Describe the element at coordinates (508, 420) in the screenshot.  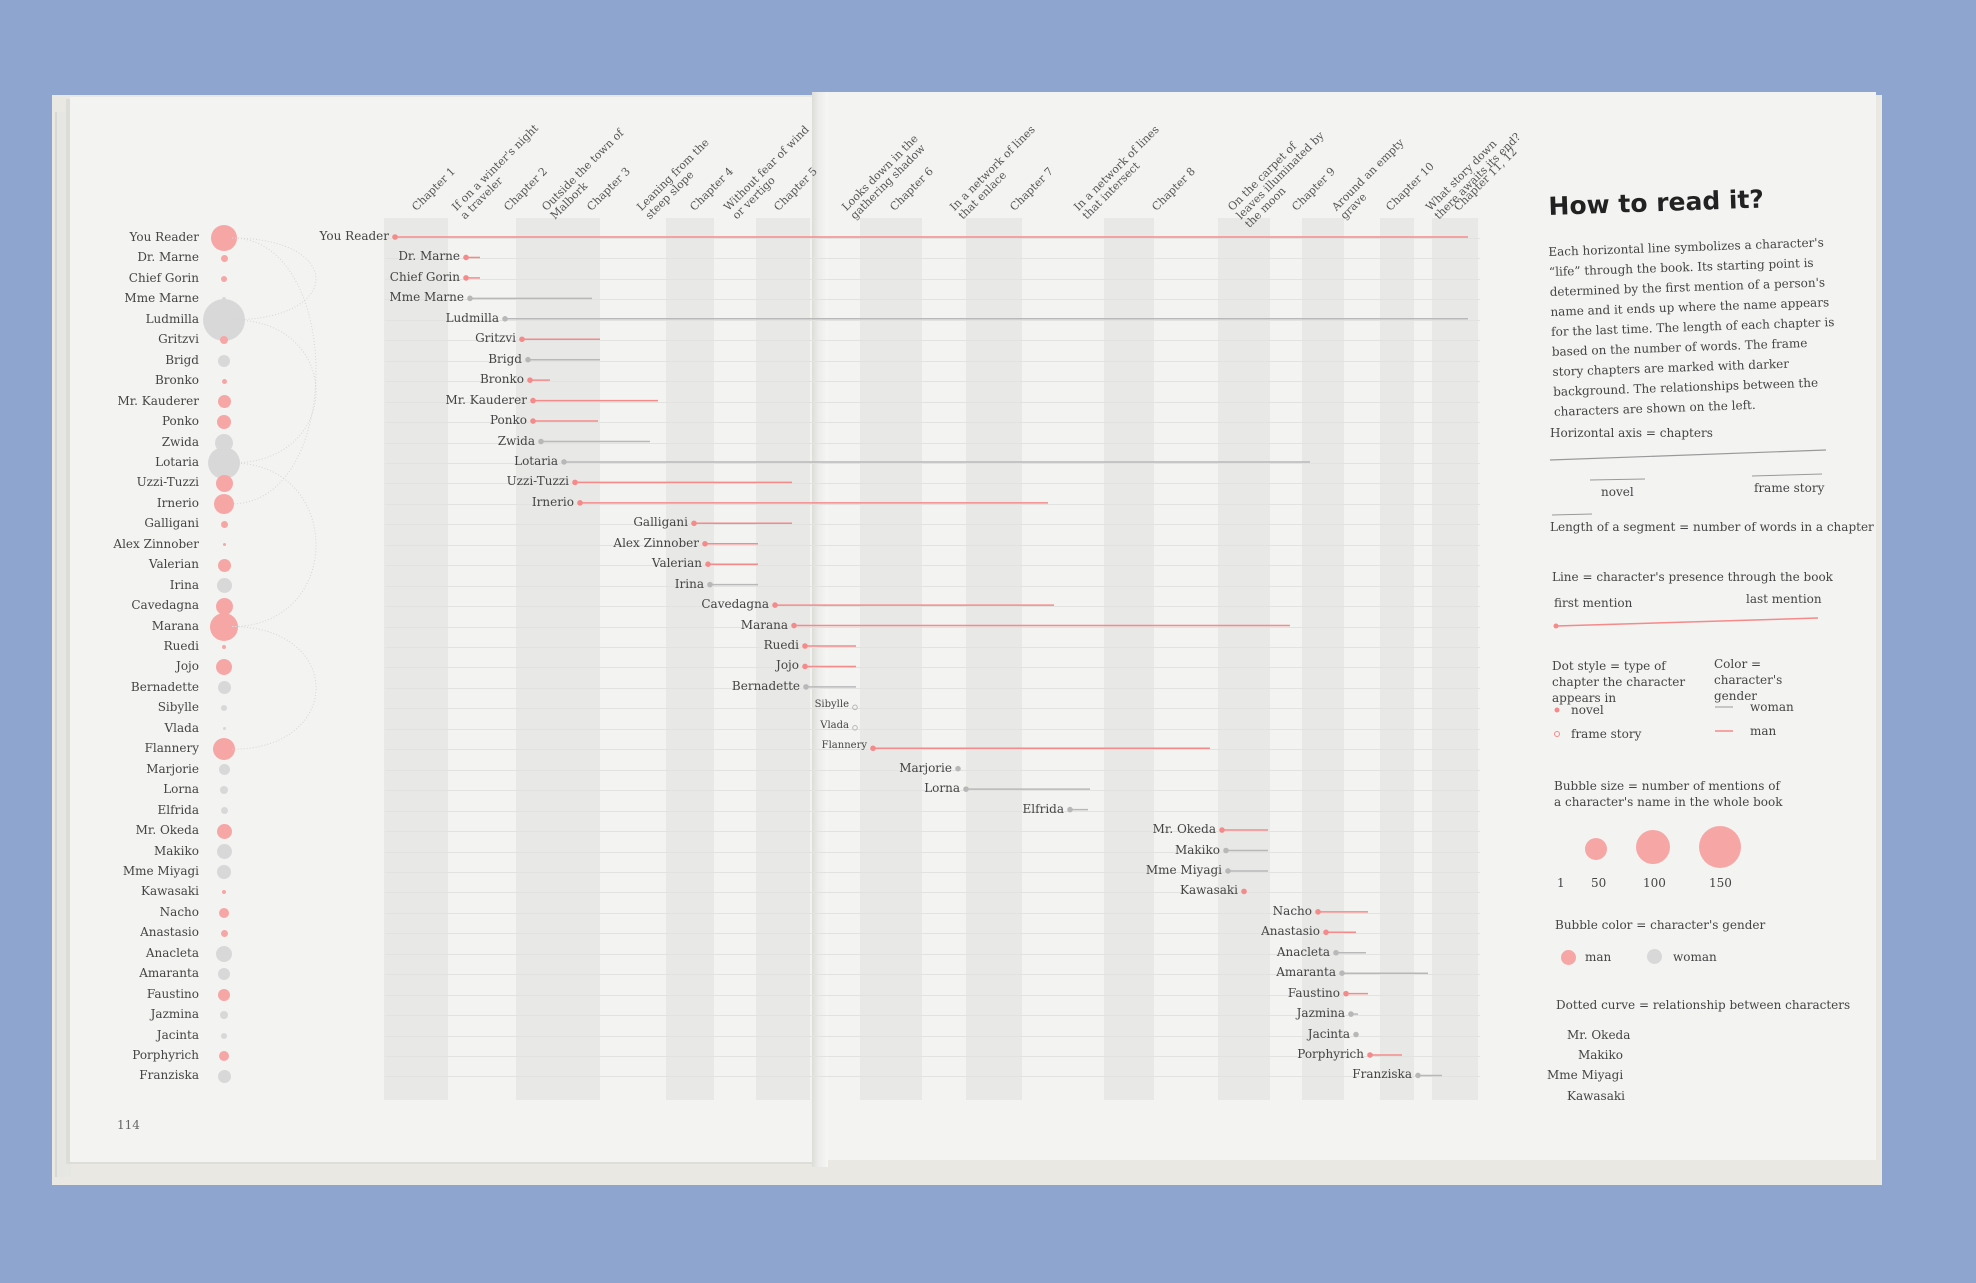
I see `timeline-label: Ponko` at that location.